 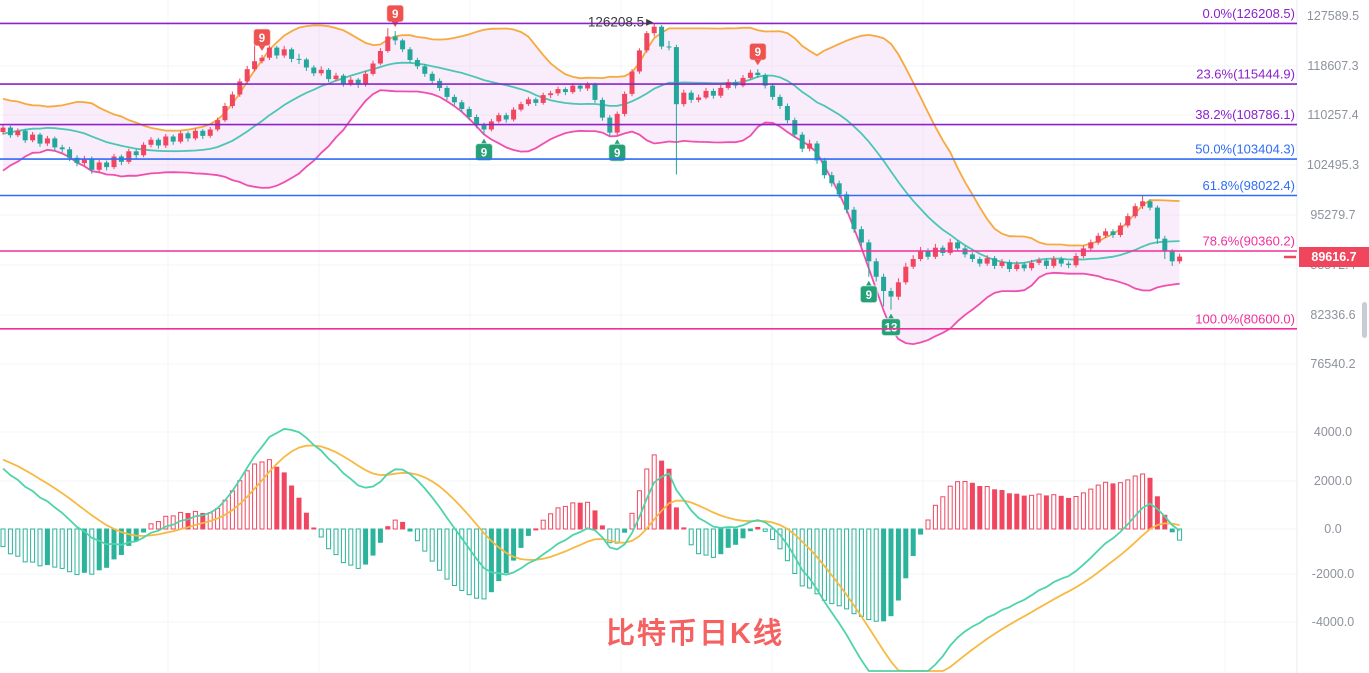 What do you see at coordinates (1332, 215) in the screenshot?
I see `price-axis-label: 95279.7` at bounding box center [1332, 215].